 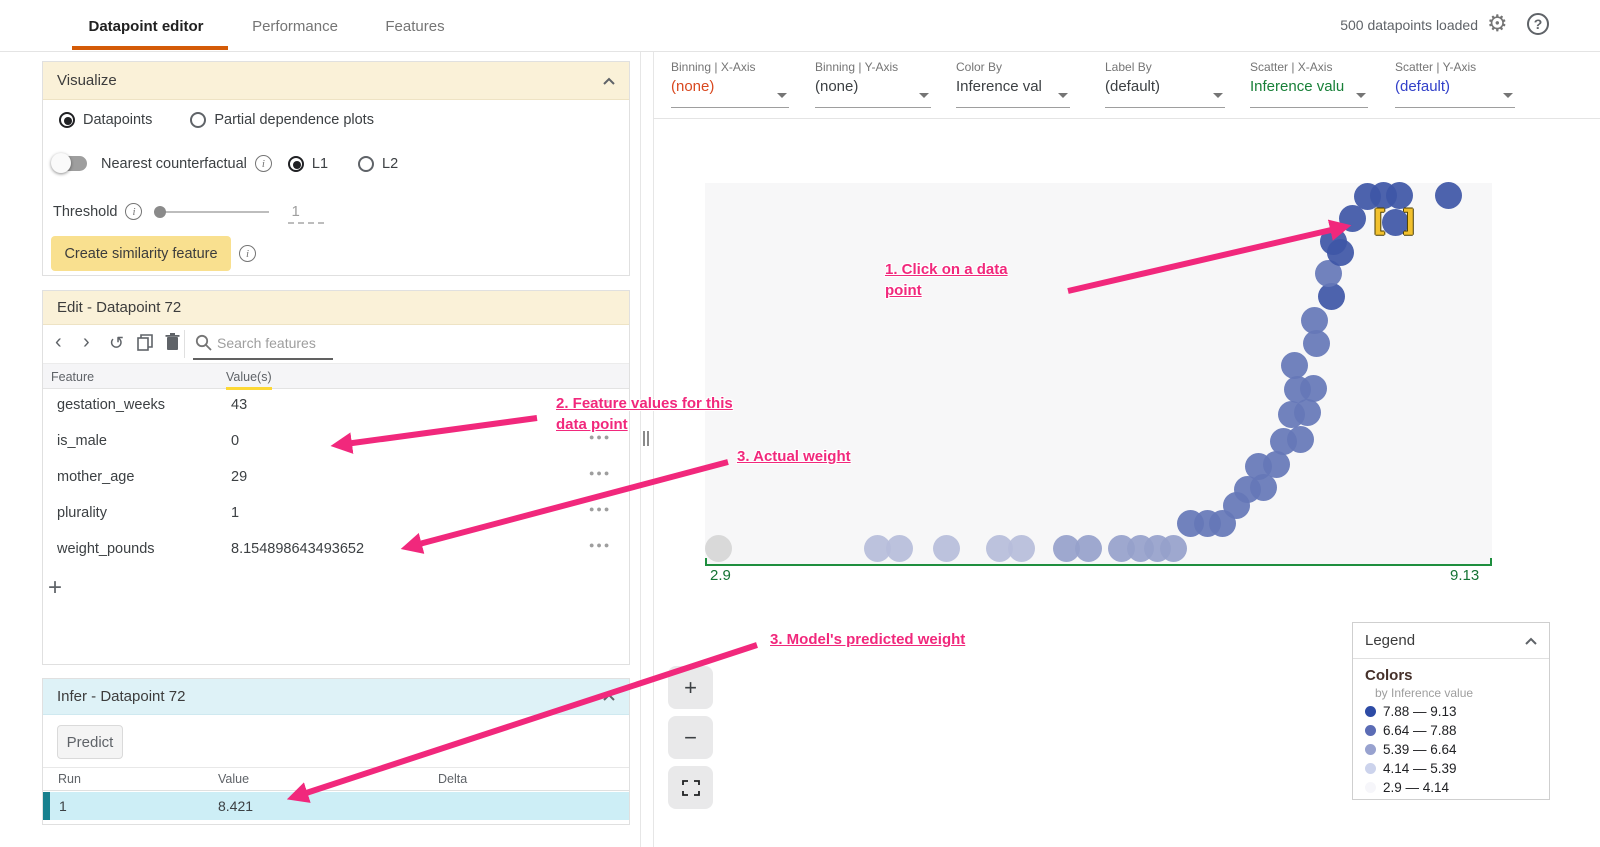 What do you see at coordinates (203, 342) in the screenshot?
I see `search-icon` at bounding box center [203, 342].